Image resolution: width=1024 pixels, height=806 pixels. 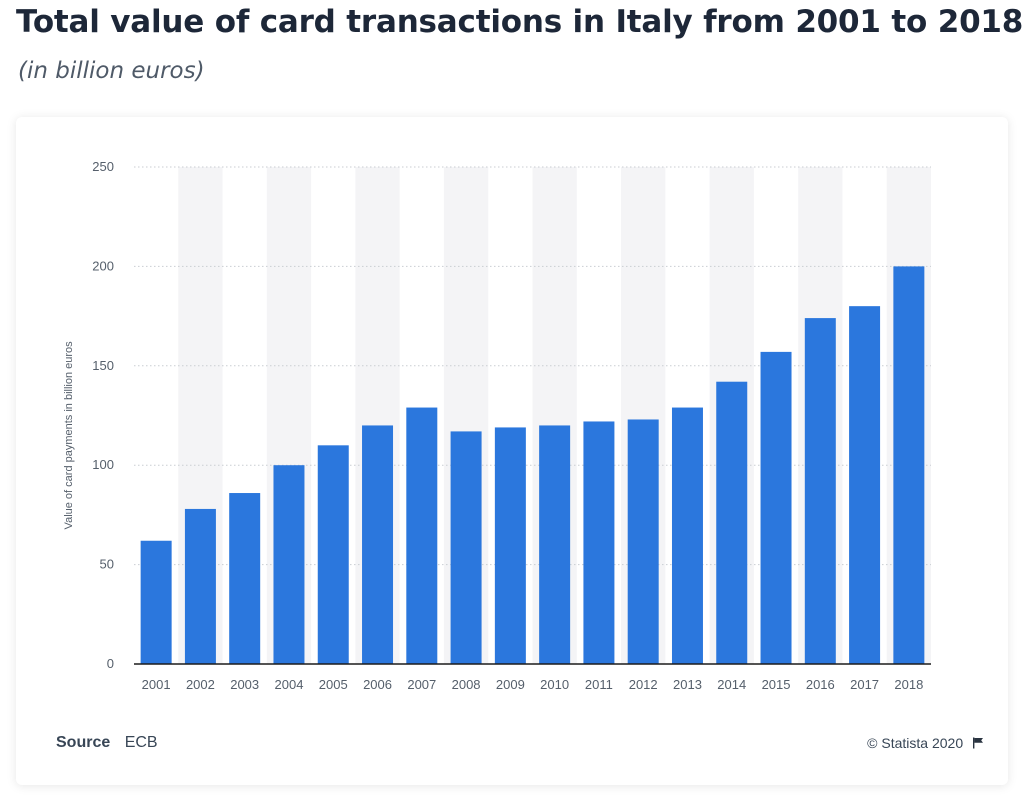 What do you see at coordinates (377, 684) in the screenshot?
I see `x-tick-label: 2006` at bounding box center [377, 684].